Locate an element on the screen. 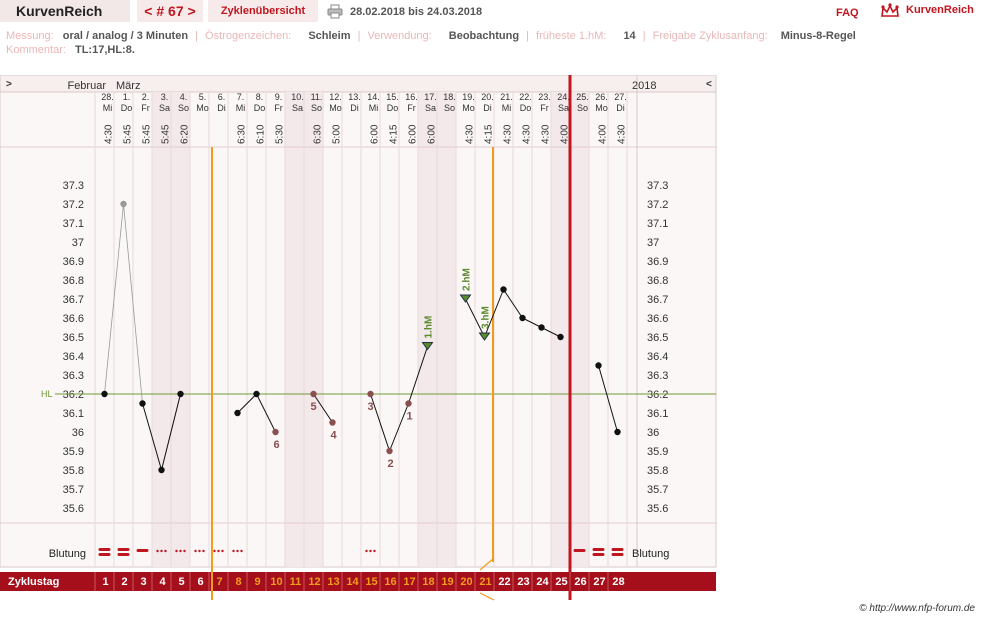 Image resolution: width=981 pixels, height=620 pixels. copyright: © http://www.nfp-forum.de is located at coordinates (917, 608).